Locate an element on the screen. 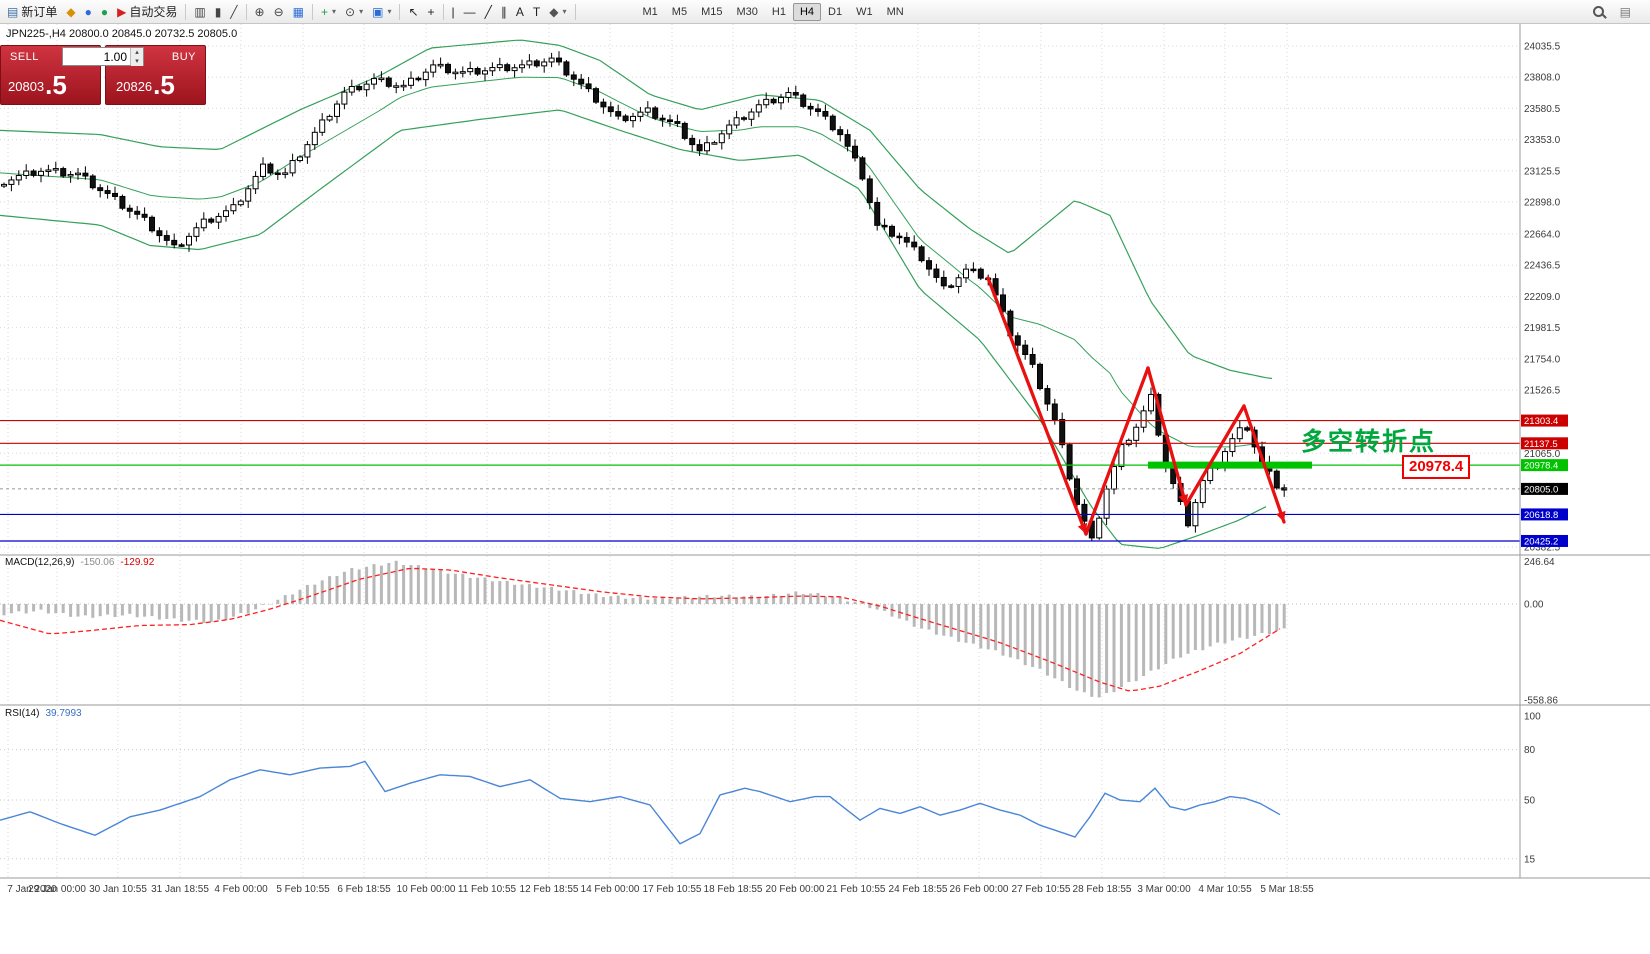  time-tick-label: 29 Jan 00:00 is located at coordinates (57, 889).